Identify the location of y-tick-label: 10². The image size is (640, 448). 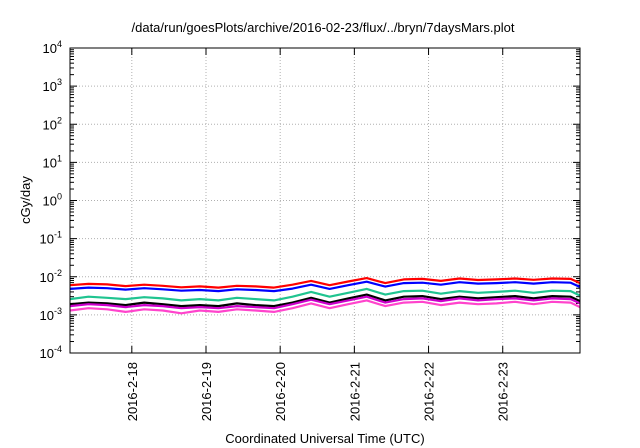
(52, 123).